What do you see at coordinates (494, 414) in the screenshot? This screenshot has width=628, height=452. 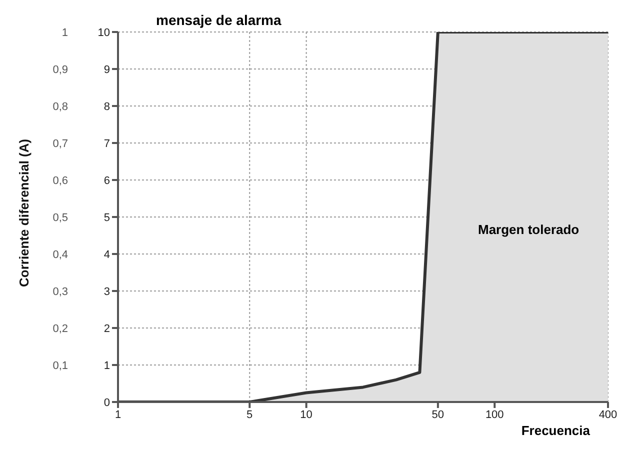 I see `x-tick-label: 100` at bounding box center [494, 414].